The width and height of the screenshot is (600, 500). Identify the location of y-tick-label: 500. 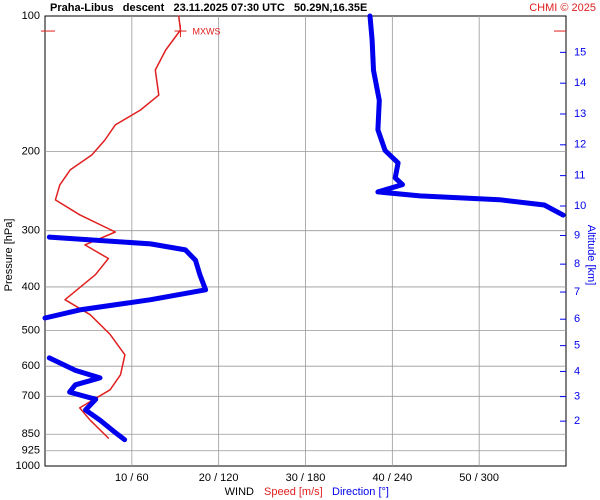
(31, 330).